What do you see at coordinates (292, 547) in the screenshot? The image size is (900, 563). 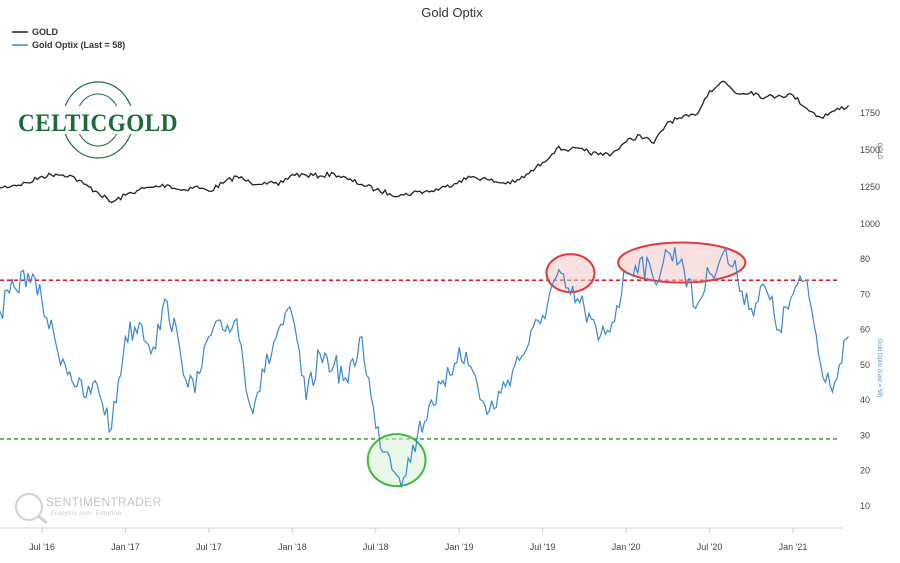 I see `x-tick-label: Jan '18` at bounding box center [292, 547].